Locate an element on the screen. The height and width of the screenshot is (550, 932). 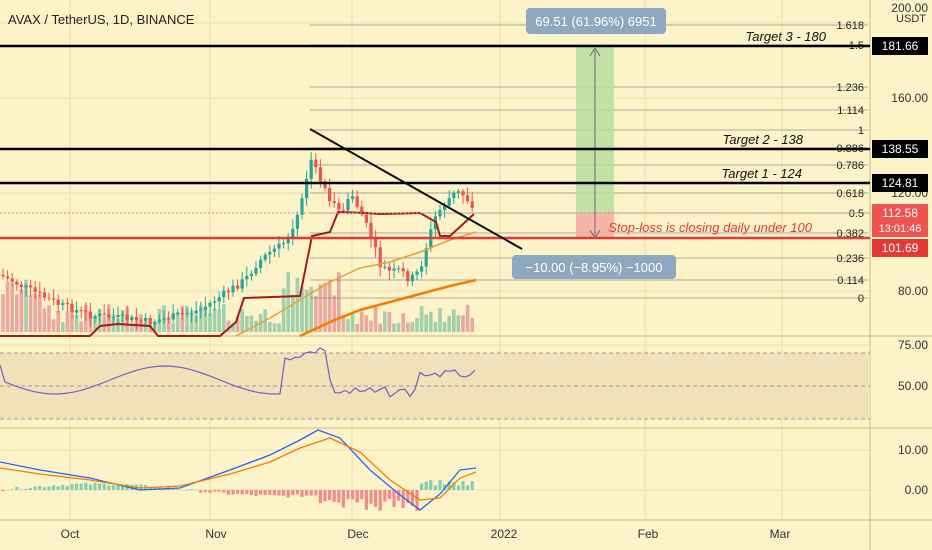
target-3-price-tag-bg is located at coordinates (900, 46).